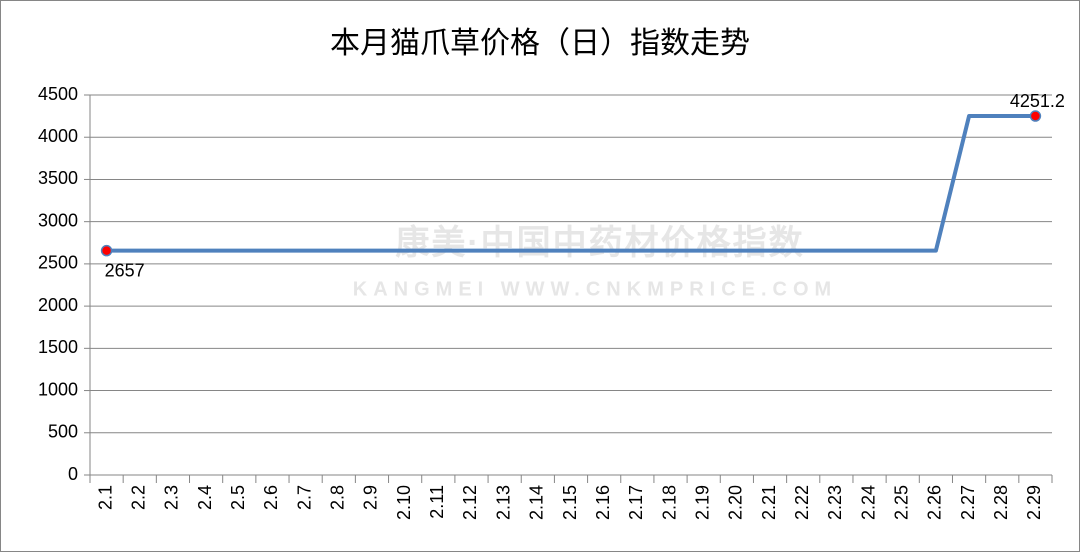 This screenshot has width=1080, height=552. What do you see at coordinates (58, 220) in the screenshot?
I see `y-tick-label: 3000` at bounding box center [58, 220].